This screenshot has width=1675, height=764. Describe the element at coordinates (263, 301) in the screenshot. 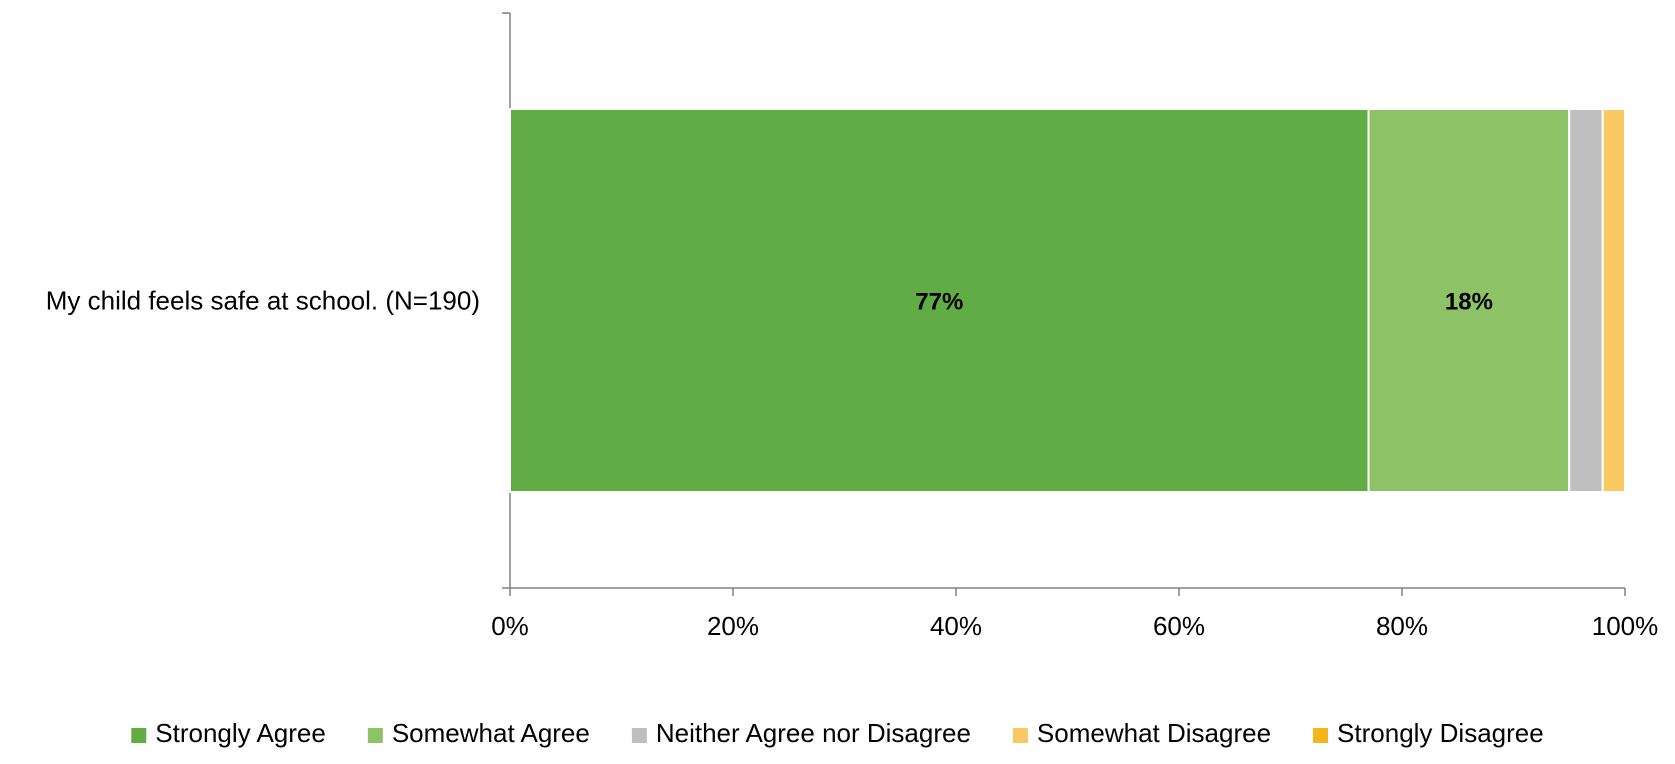

I see `category-label-0: My child feels safe at school. (N=190)` at that location.